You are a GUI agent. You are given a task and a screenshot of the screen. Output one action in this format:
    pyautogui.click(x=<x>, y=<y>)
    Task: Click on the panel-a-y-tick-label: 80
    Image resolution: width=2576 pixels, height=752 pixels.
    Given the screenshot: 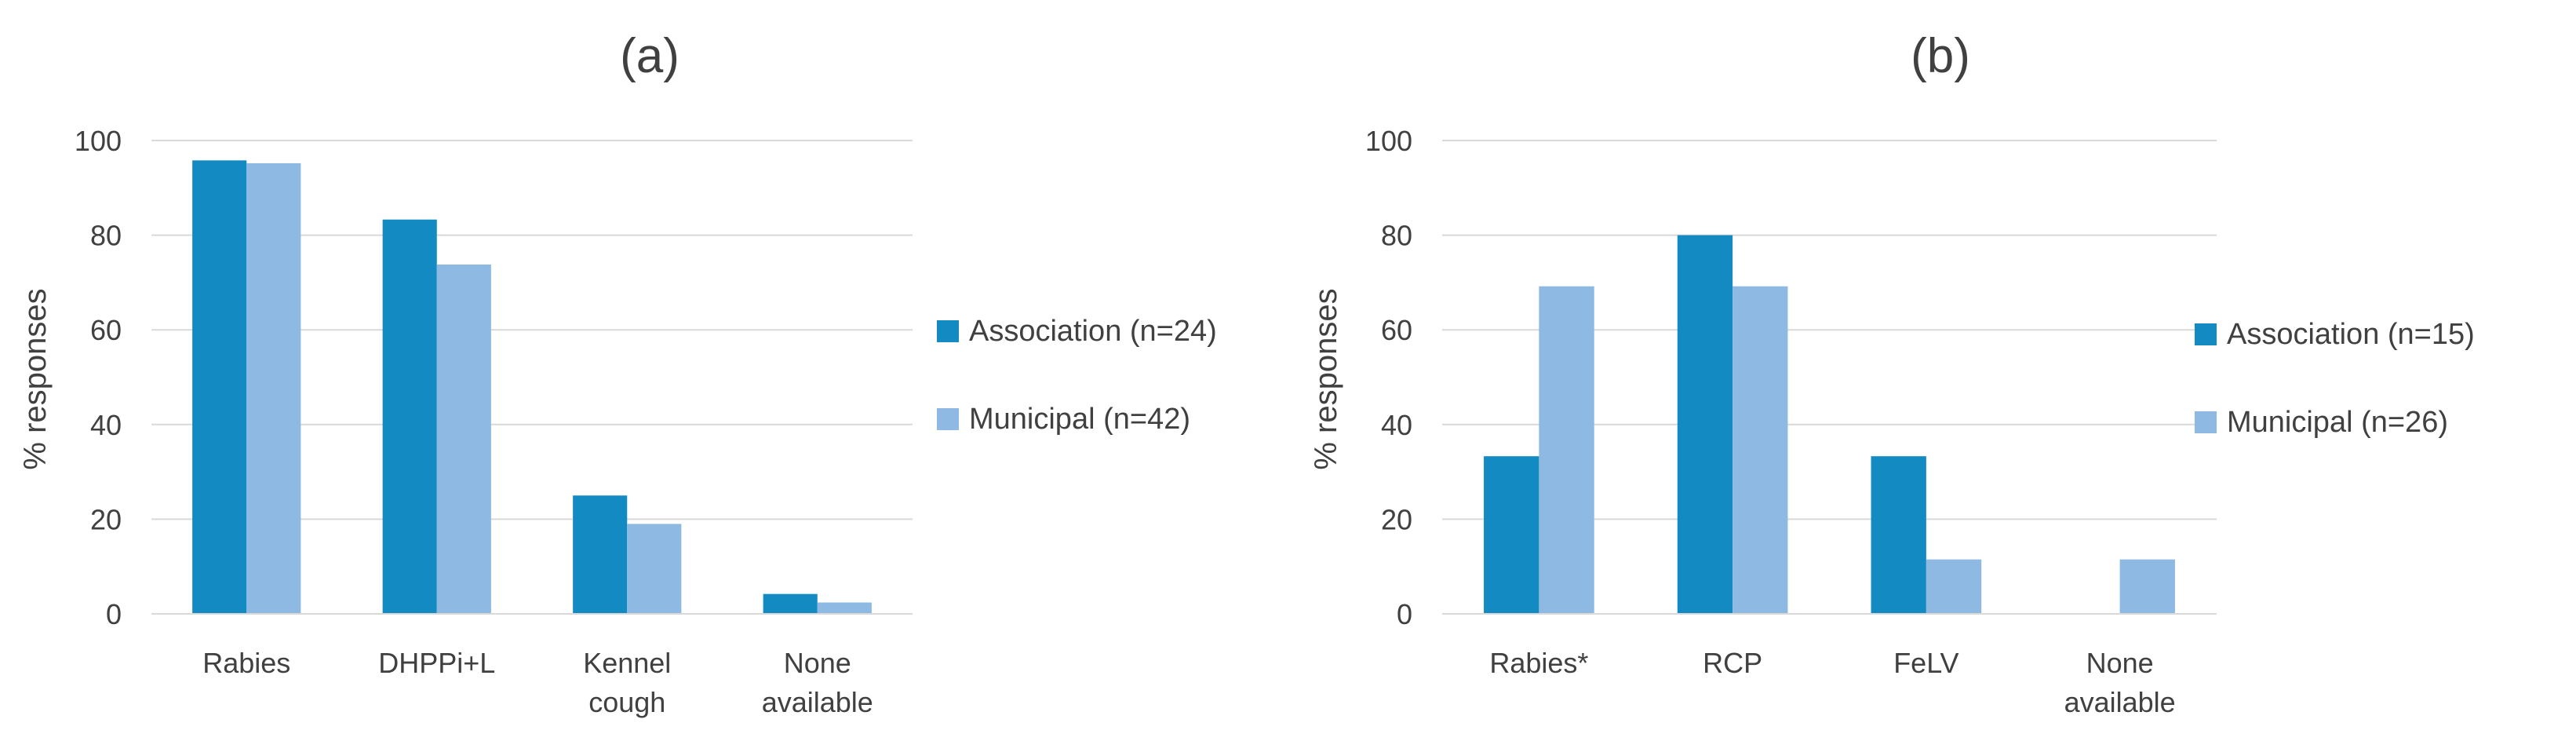 What is the action you would take?
    pyautogui.click(x=106, y=236)
    